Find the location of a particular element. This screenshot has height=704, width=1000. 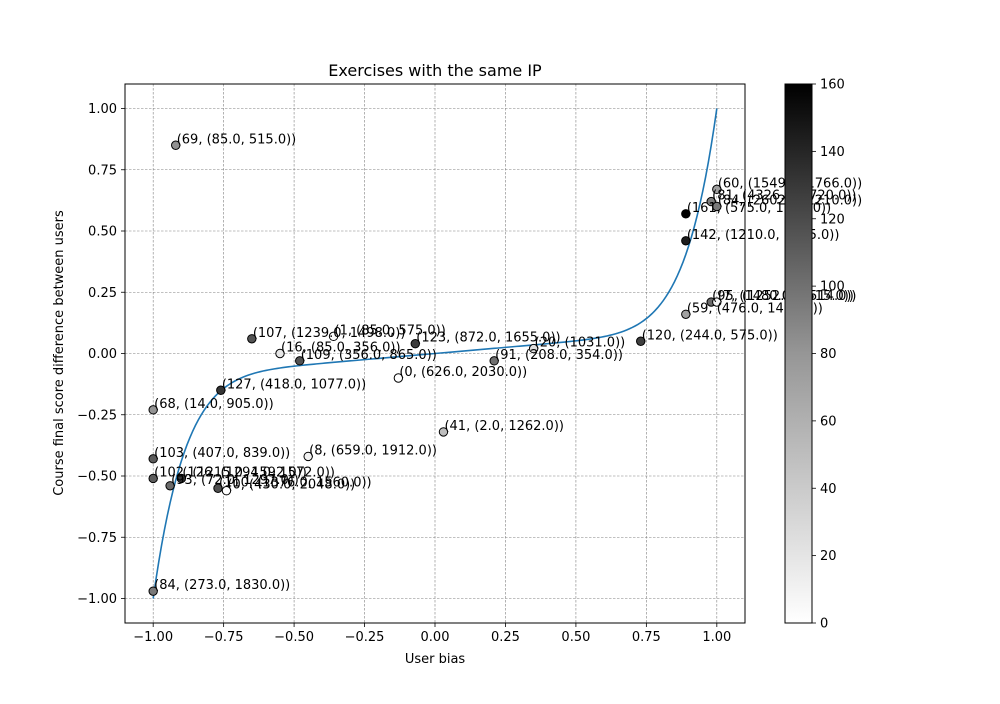

colorbar-tick-label: 100 is located at coordinates (832, 287).